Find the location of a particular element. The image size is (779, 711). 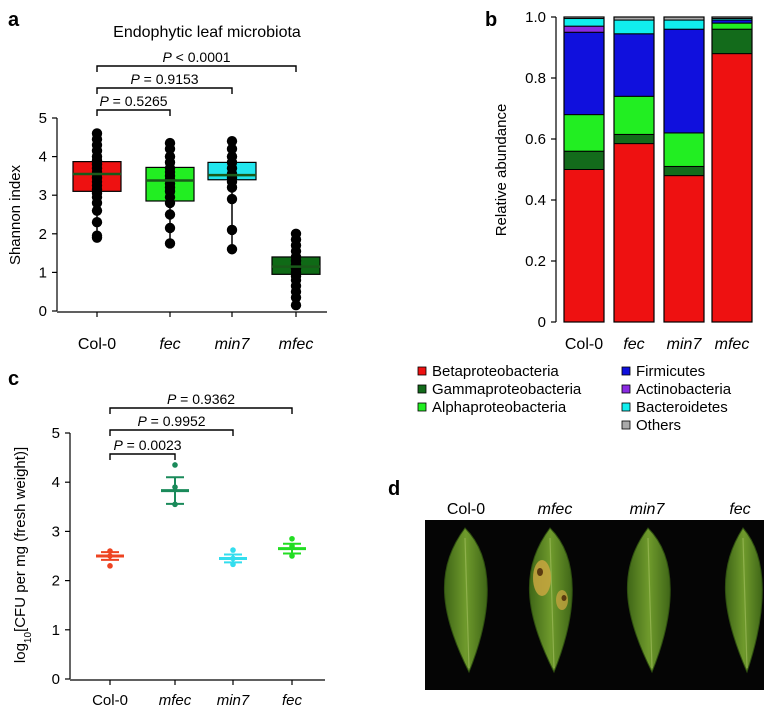

legend-swatch-others is located at coordinates (626, 425).